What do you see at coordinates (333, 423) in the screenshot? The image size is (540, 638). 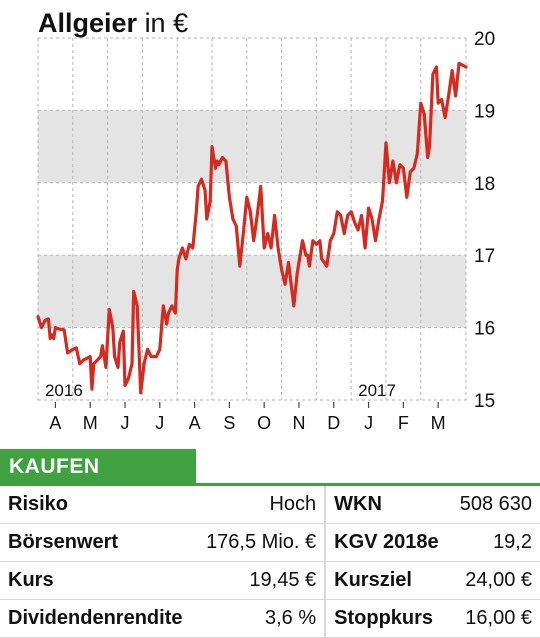 I see `x-tick-label: D` at bounding box center [333, 423].